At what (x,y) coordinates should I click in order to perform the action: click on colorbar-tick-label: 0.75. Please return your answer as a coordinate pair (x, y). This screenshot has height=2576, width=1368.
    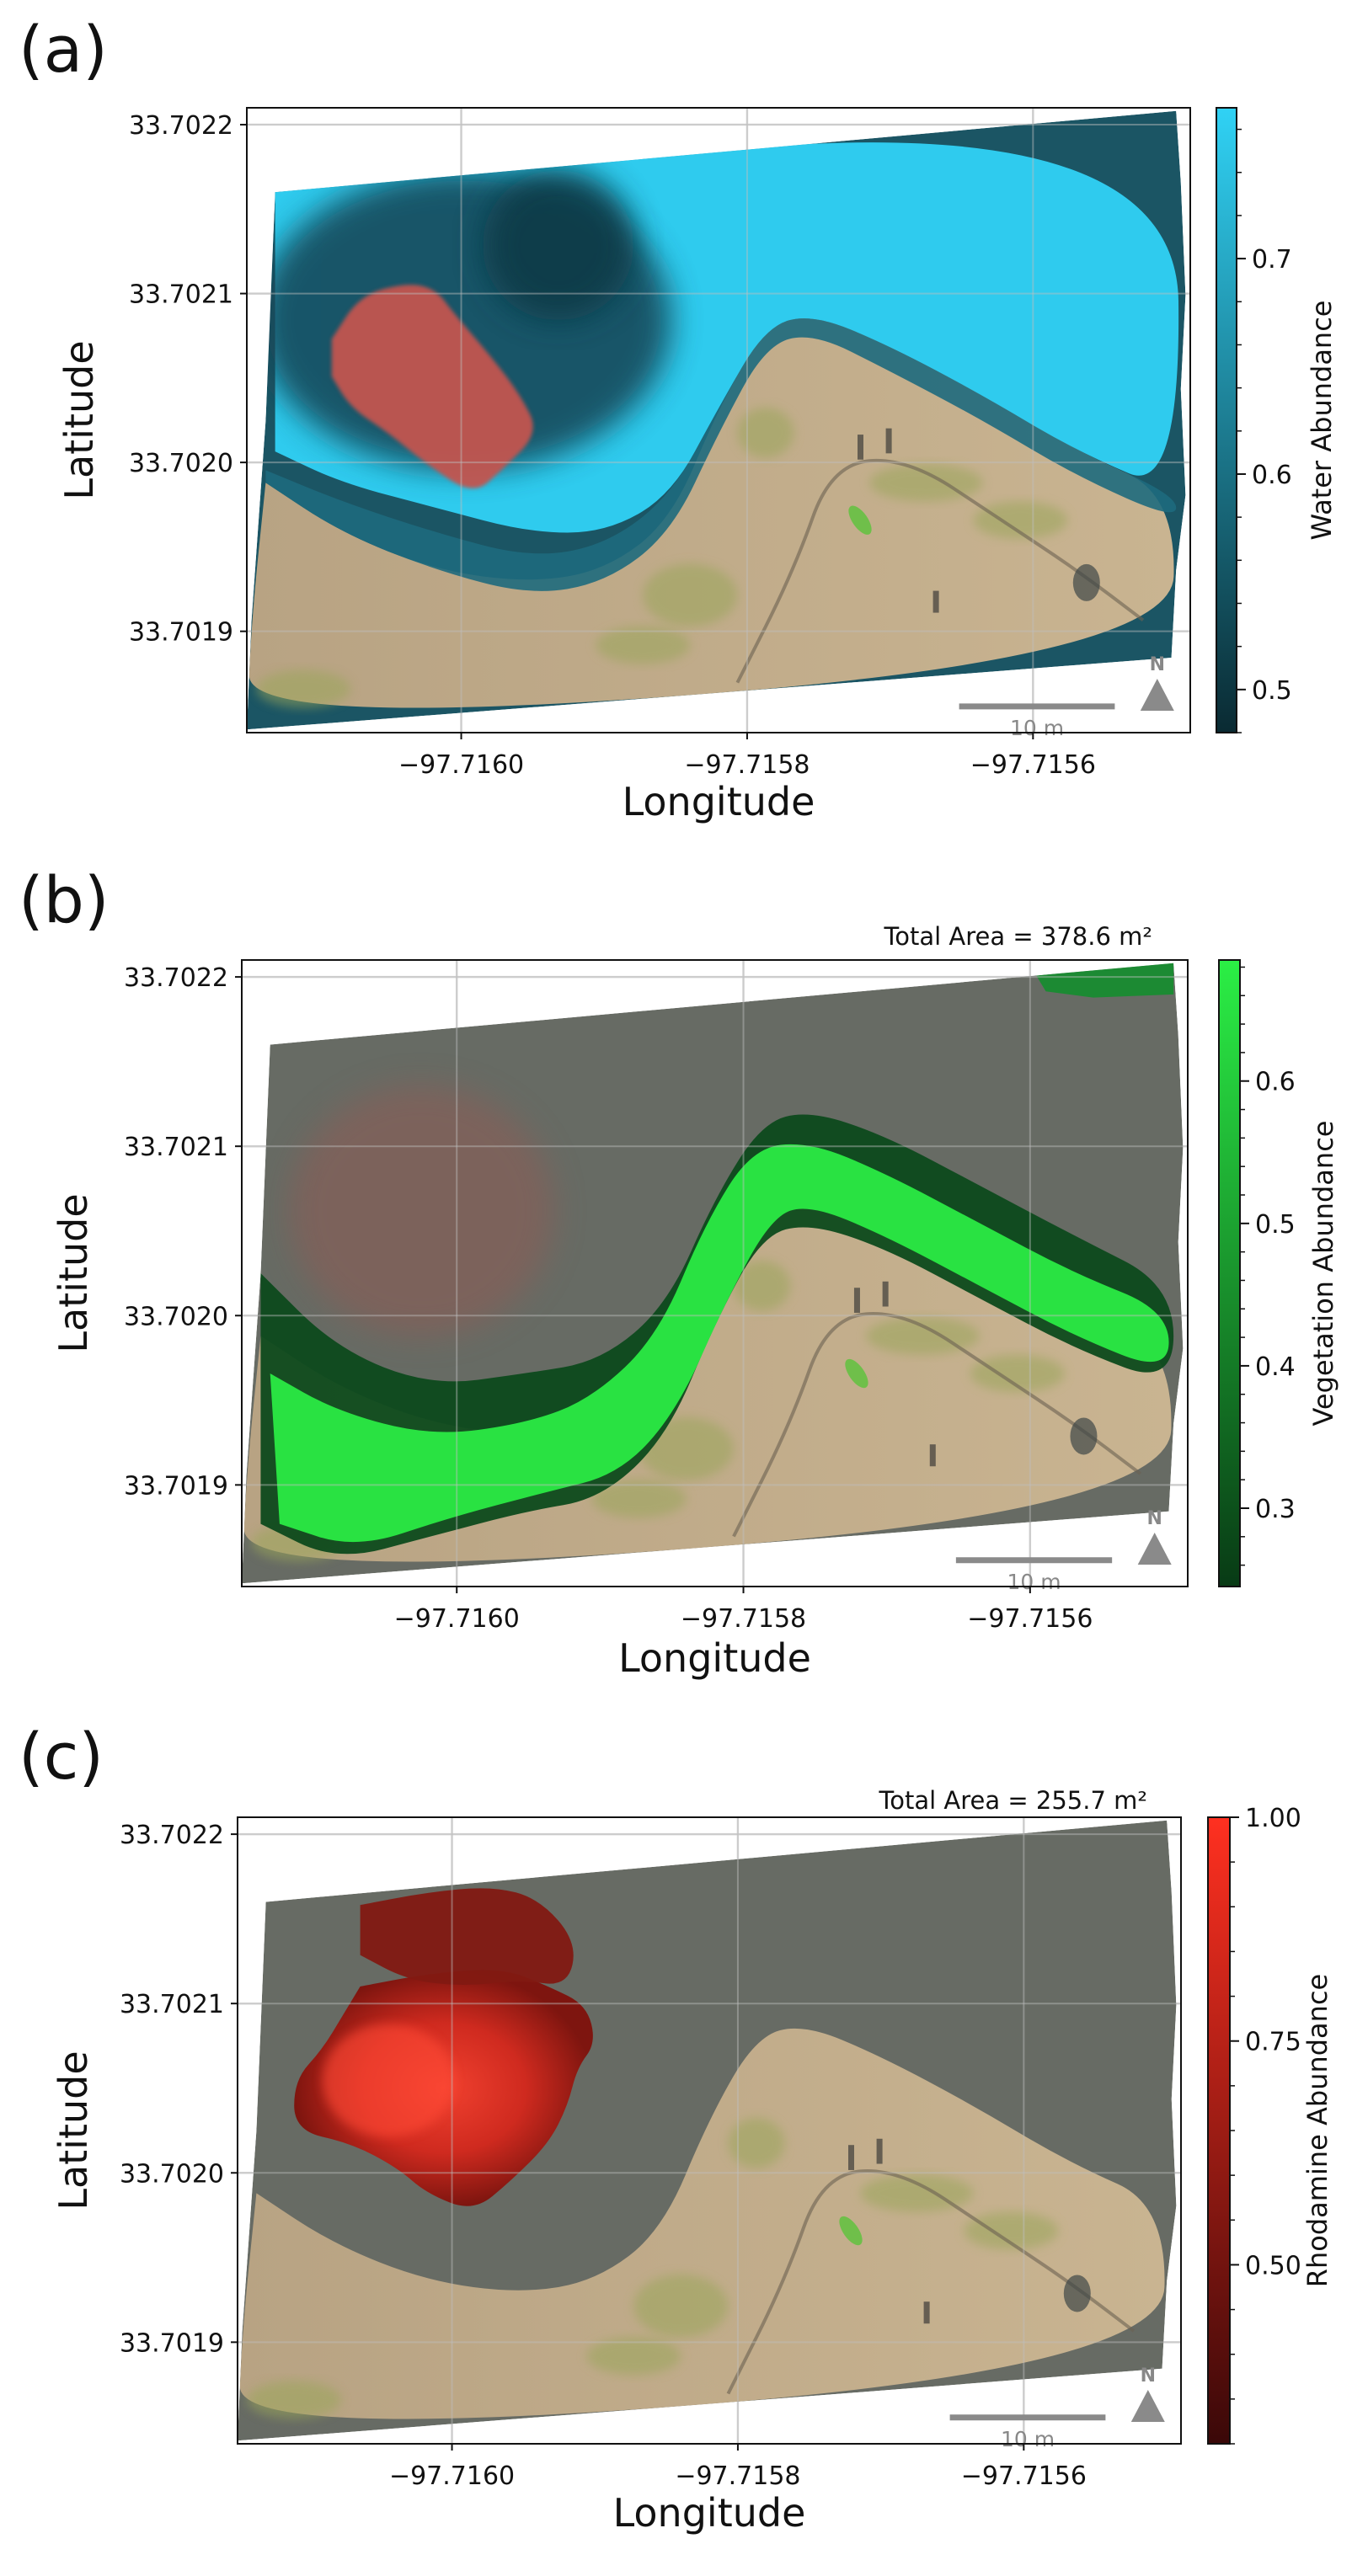
    Looking at the image, I should click on (1273, 2042).